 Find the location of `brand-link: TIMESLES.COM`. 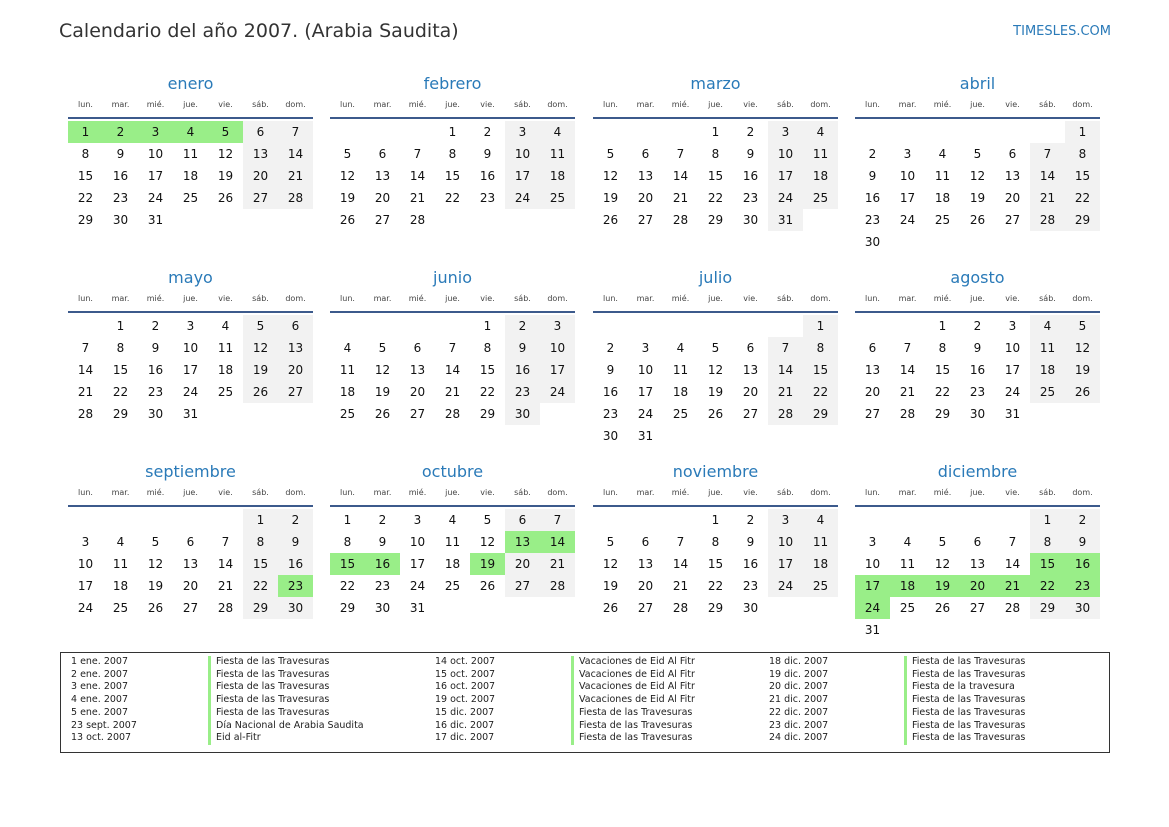

brand-link: TIMESLES.COM is located at coordinates (1062, 31).